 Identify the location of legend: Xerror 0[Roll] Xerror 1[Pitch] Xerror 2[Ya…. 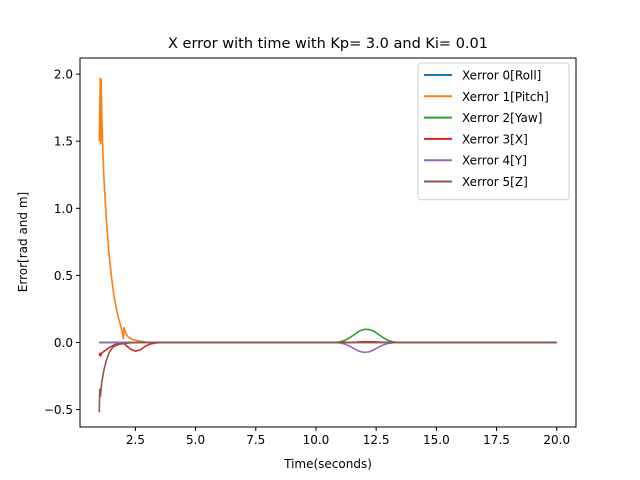
(493, 131).